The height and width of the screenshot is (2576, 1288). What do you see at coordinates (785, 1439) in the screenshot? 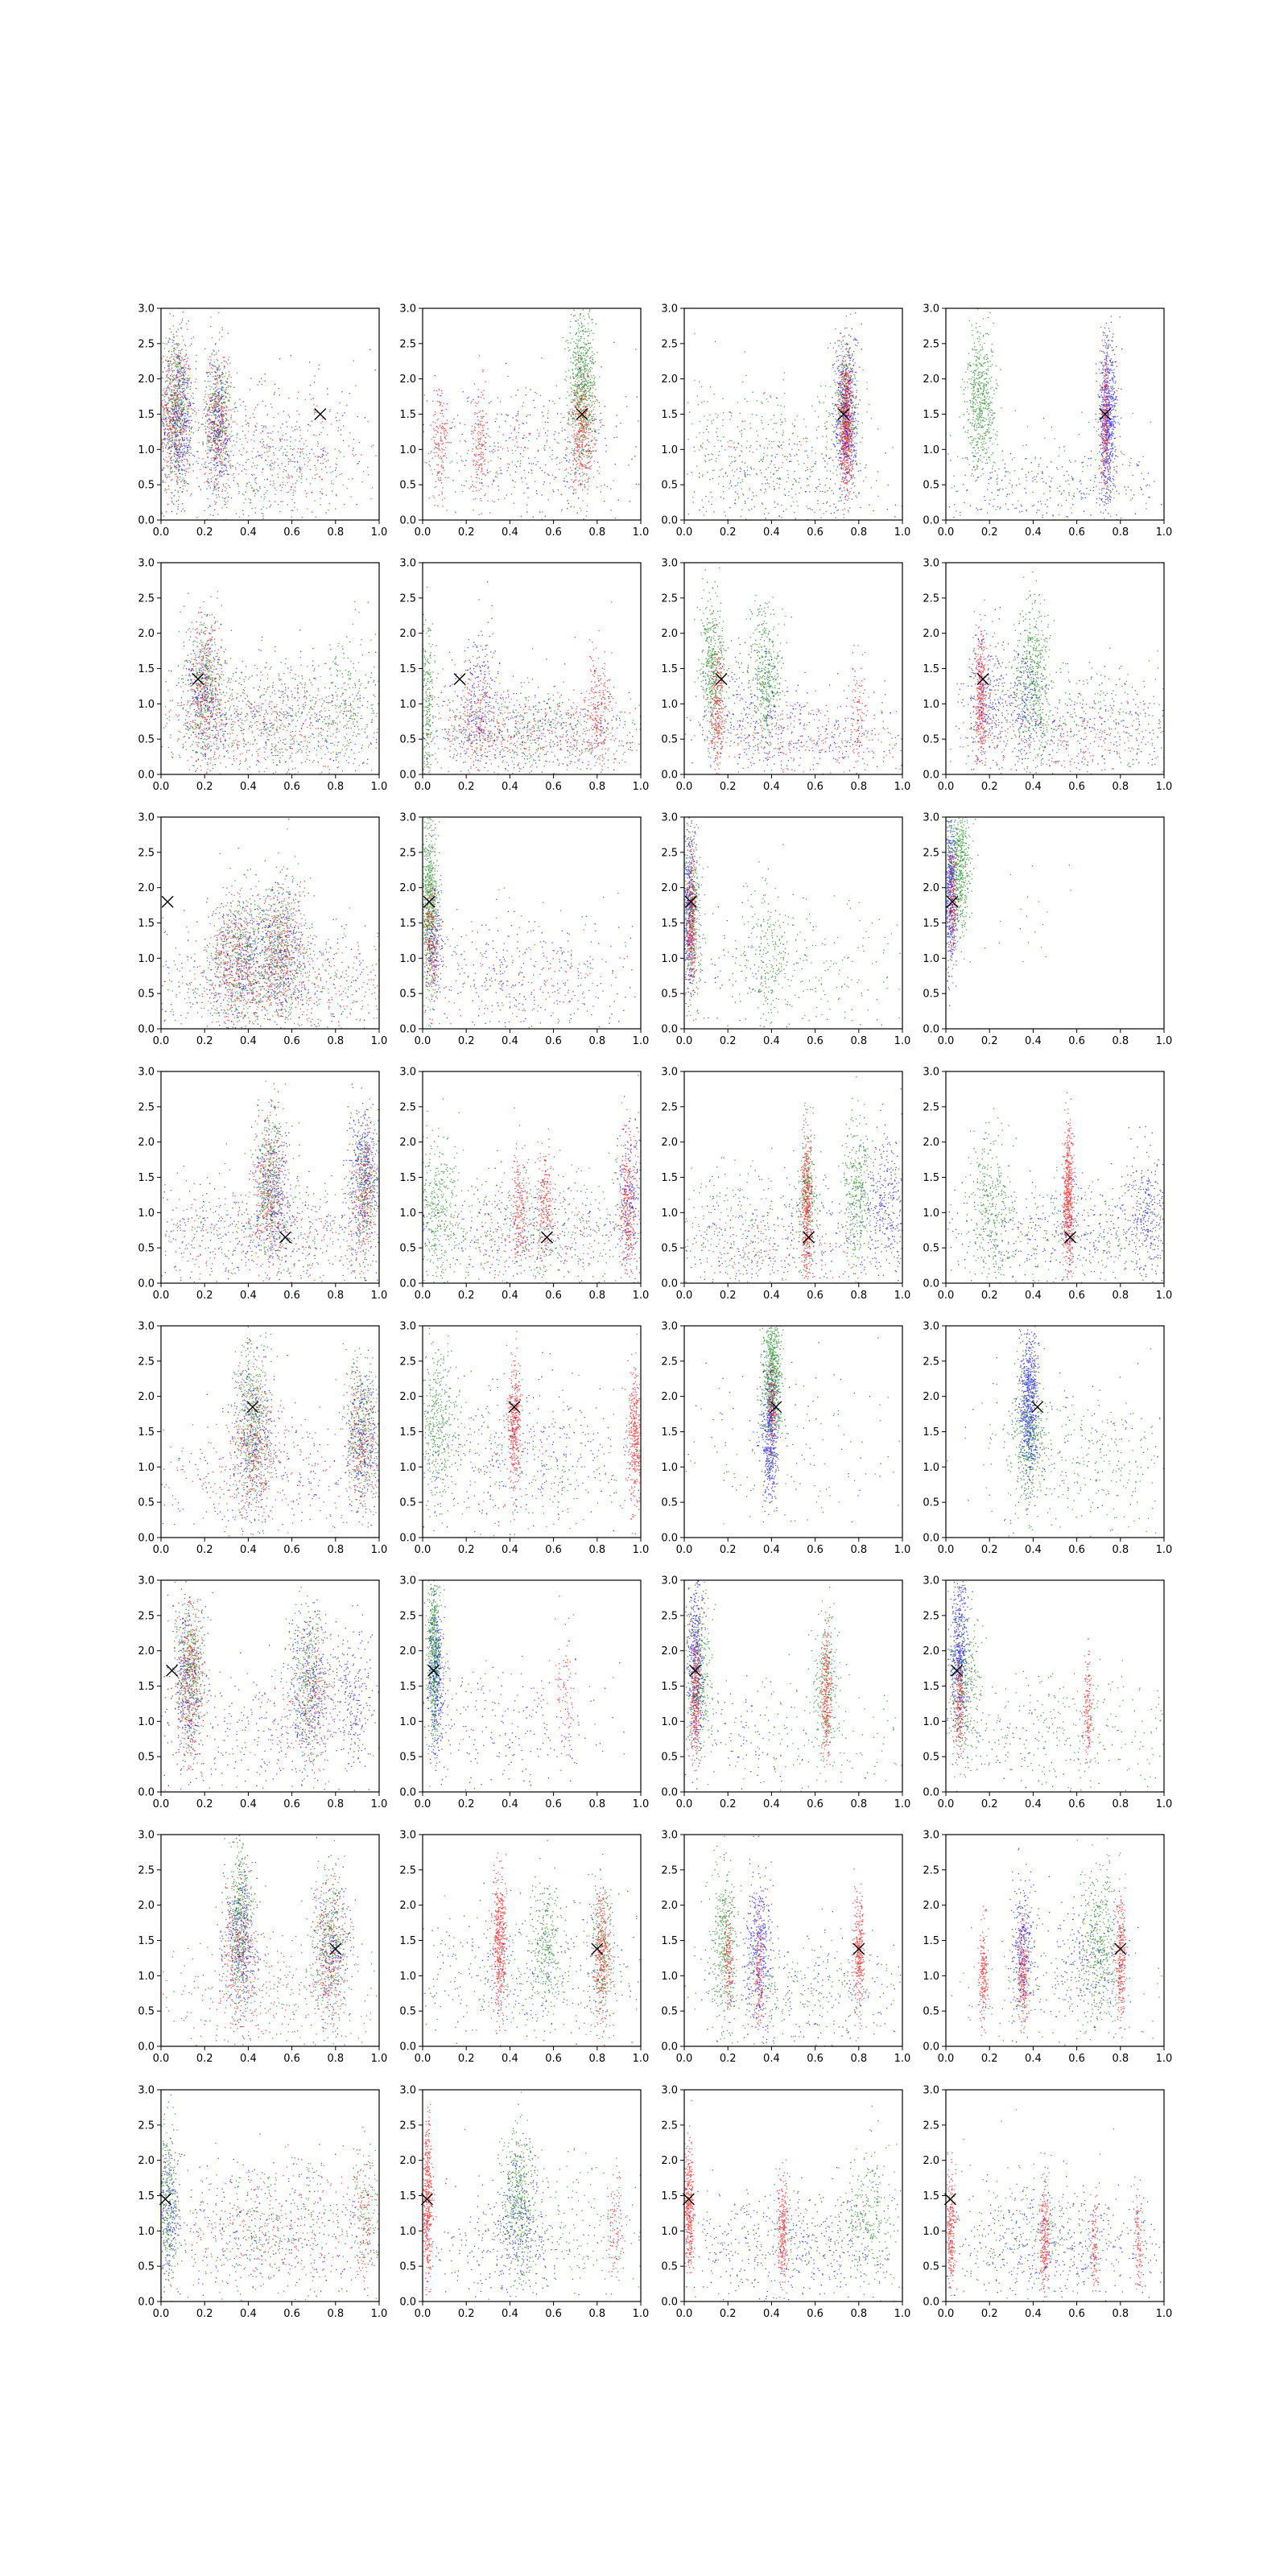
I see `subplot-r5-c3: 0.0 0.2 0.4 0.6 0.8 1.0 0.0 0.5 1.0 1.5 2.0 2.5 3.0` at bounding box center [785, 1439].